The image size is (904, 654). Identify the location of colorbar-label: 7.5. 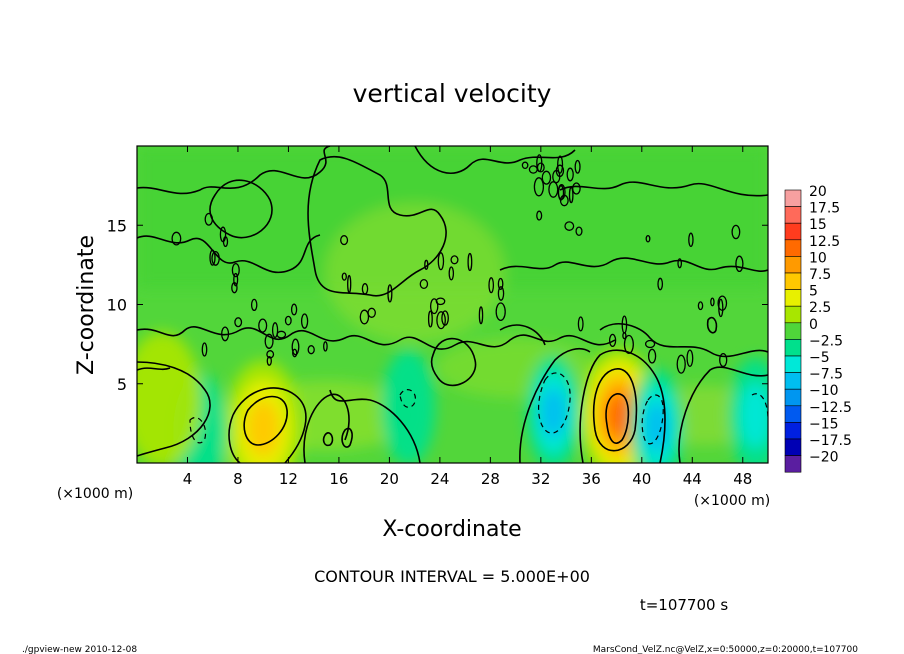
(820, 275).